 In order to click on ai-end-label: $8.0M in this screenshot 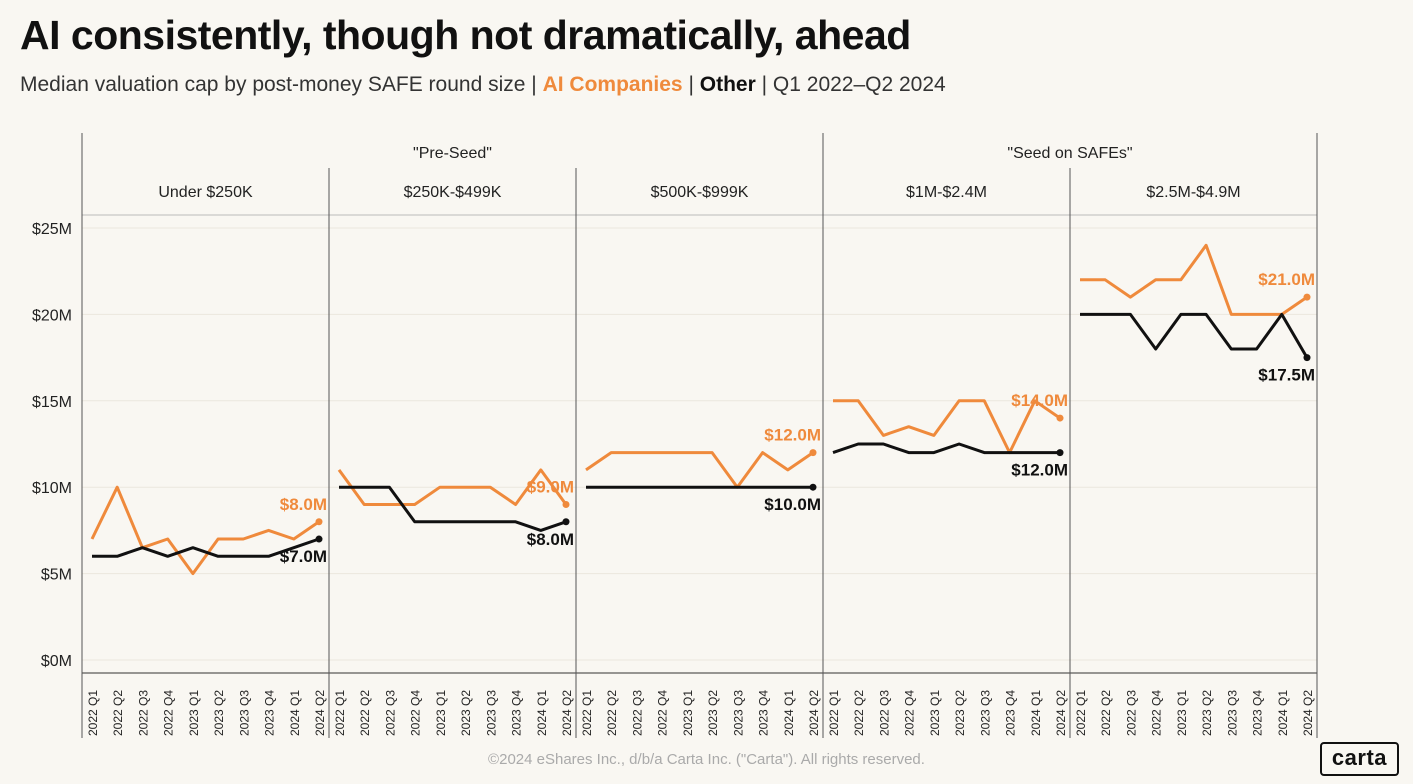, I will do `click(303, 504)`.